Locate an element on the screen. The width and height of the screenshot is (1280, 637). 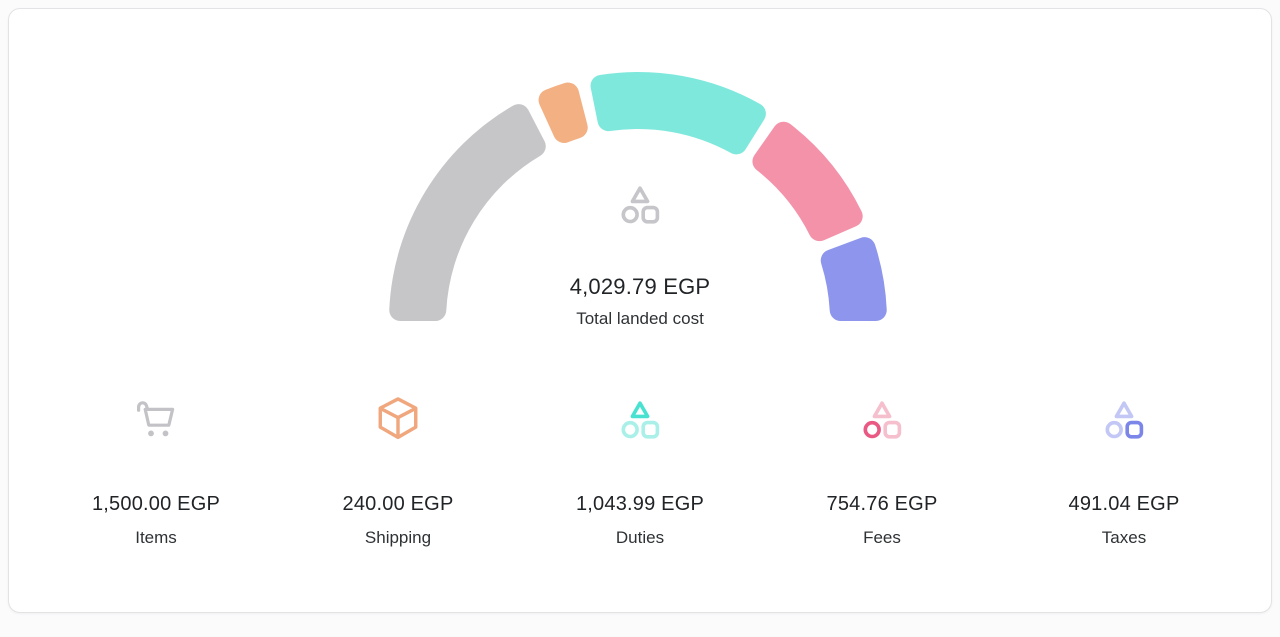
shipping-label: Shipping is located at coordinates (398, 537).